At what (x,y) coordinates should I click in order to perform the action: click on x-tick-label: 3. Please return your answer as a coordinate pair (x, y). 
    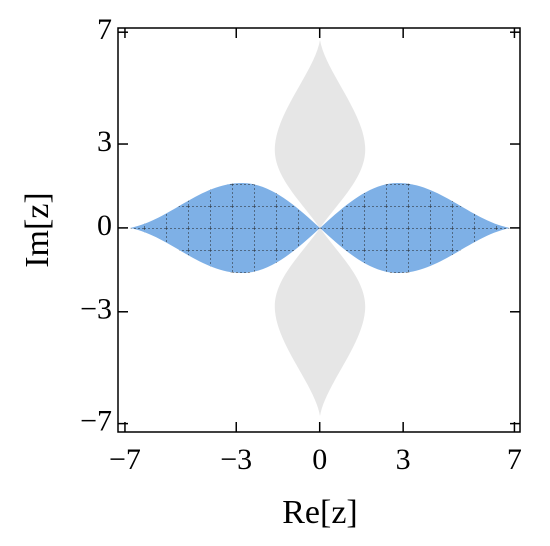
    Looking at the image, I should click on (403, 459).